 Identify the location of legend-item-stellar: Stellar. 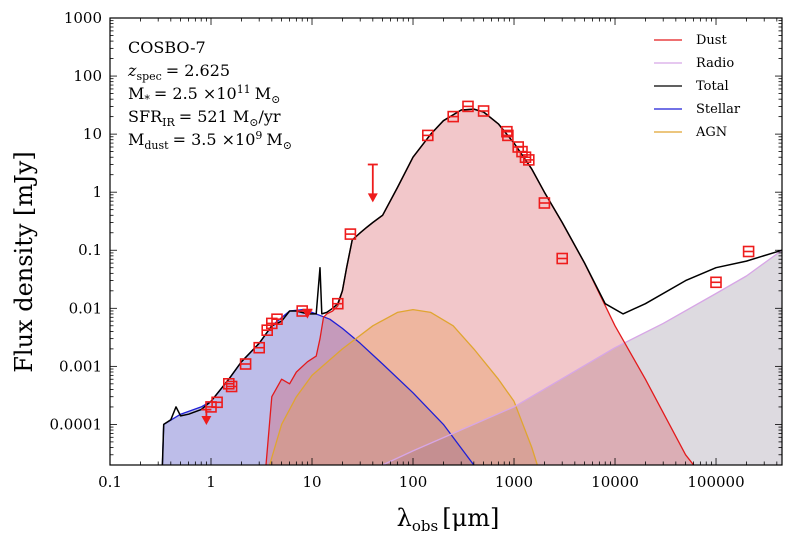
(697, 109).